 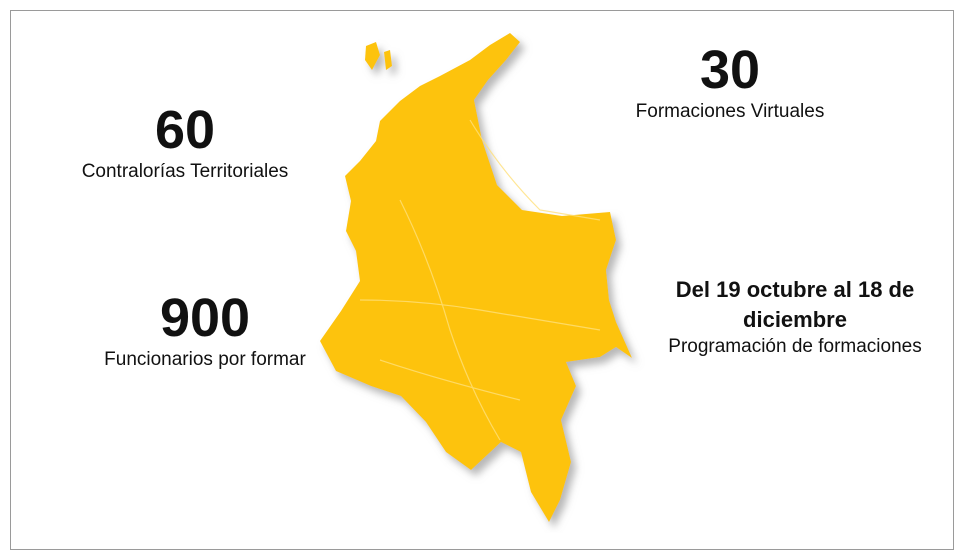 I want to click on stat-value: 30, so click(x=730, y=70).